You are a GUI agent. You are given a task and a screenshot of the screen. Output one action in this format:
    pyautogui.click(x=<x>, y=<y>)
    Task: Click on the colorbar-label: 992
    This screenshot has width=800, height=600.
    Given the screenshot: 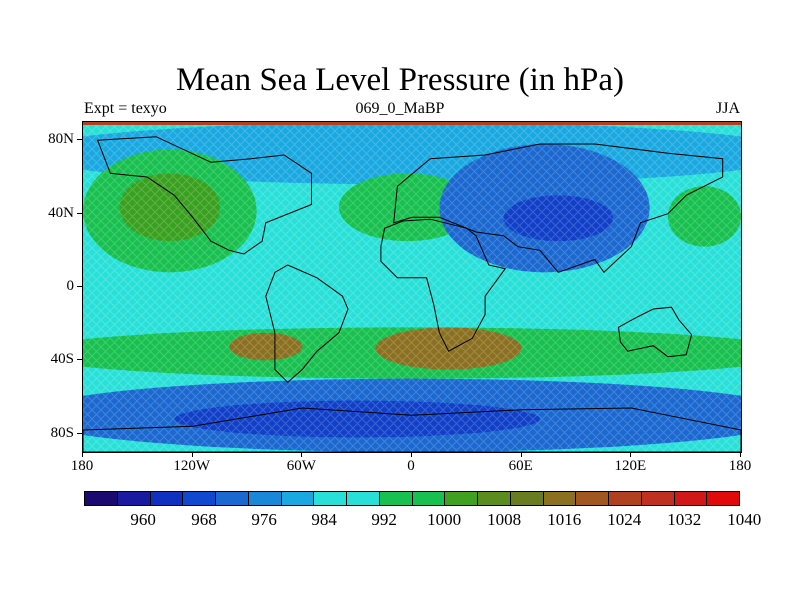 What is the action you would take?
    pyautogui.click(x=384, y=519)
    